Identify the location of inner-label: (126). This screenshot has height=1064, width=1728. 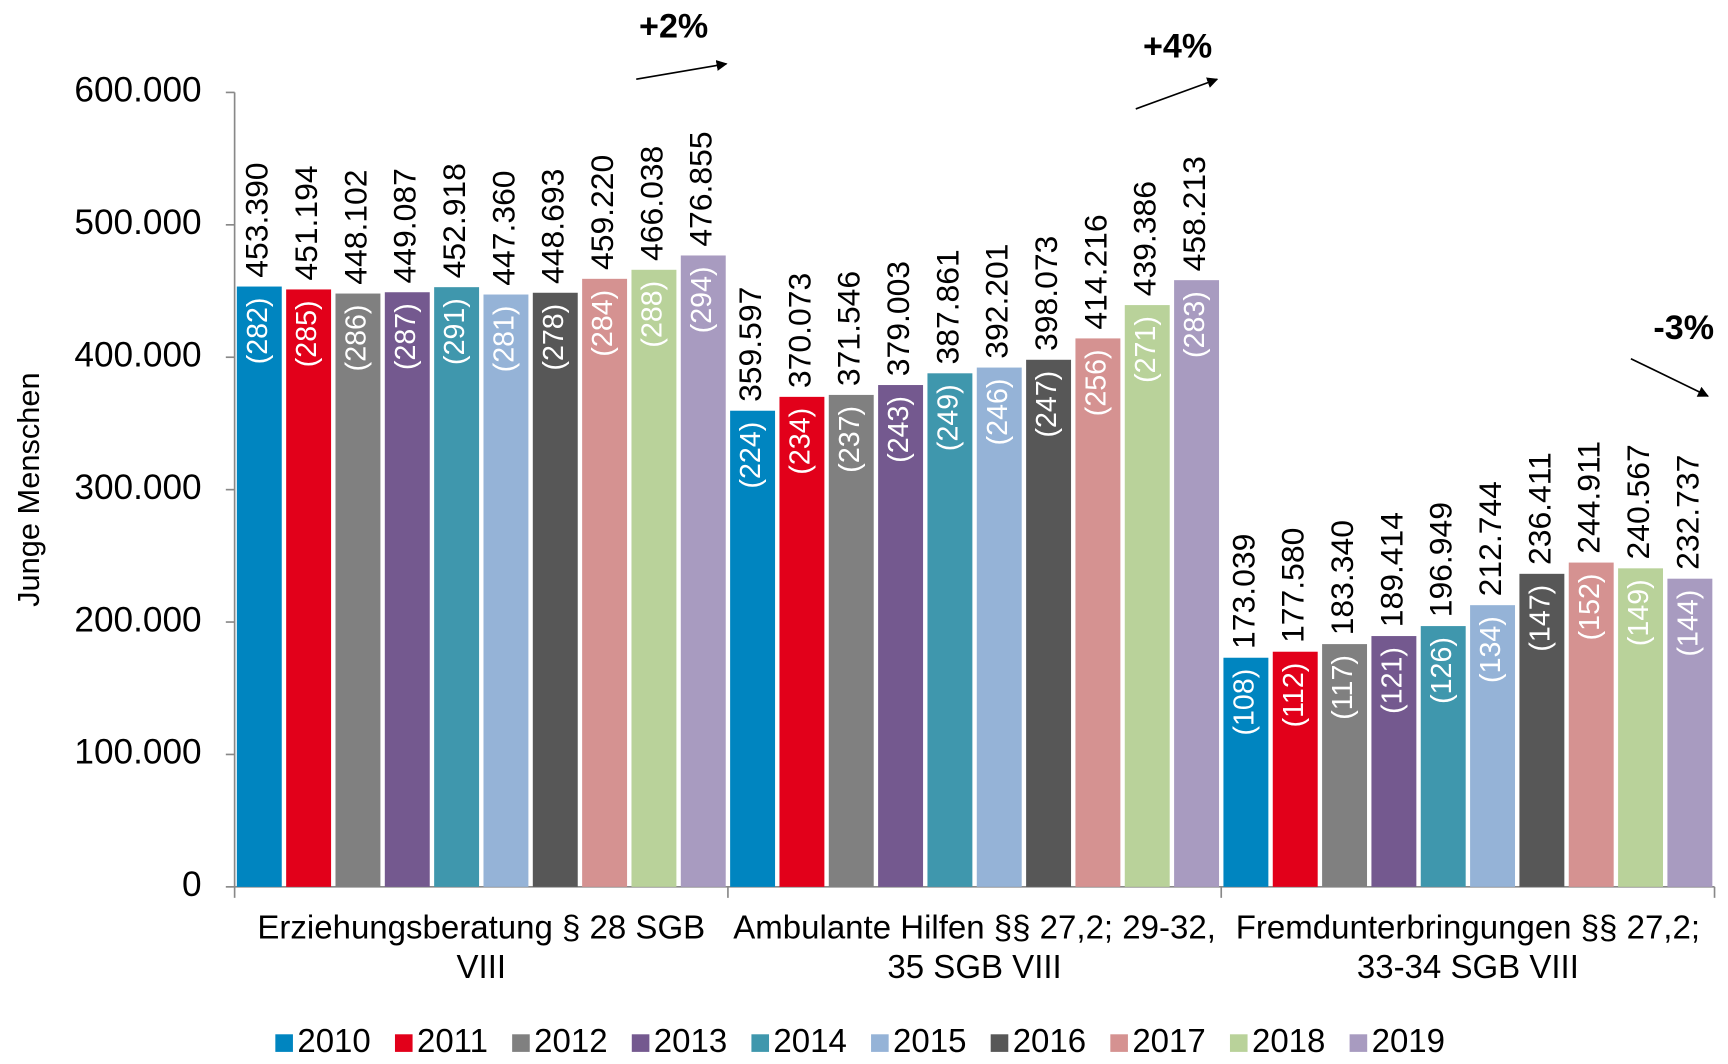
(1442, 670).